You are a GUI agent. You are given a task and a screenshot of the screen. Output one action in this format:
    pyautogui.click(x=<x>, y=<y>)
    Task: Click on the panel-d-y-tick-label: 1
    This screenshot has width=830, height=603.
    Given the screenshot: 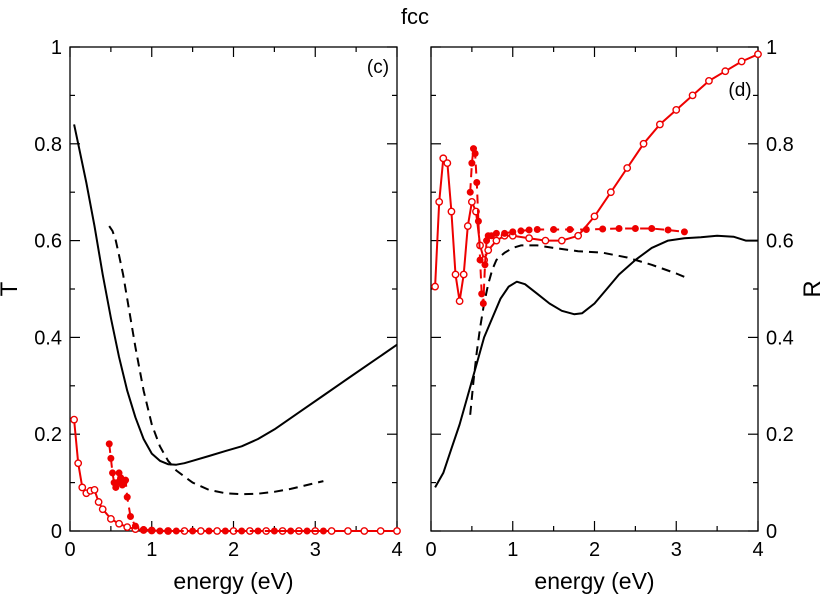 What is the action you would take?
    pyautogui.click(x=771, y=48)
    